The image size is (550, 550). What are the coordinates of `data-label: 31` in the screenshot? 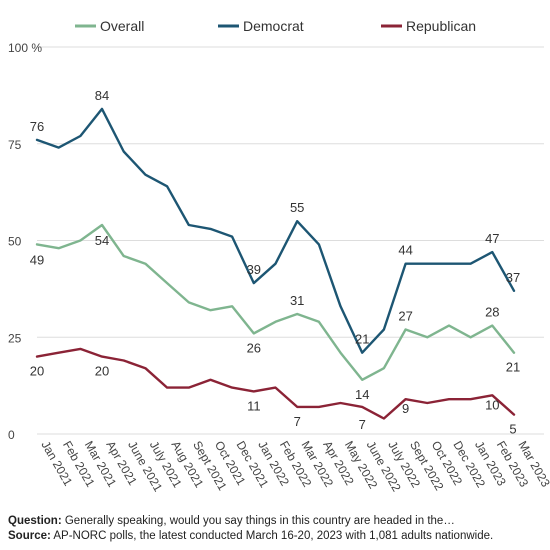 It's located at (297, 300).